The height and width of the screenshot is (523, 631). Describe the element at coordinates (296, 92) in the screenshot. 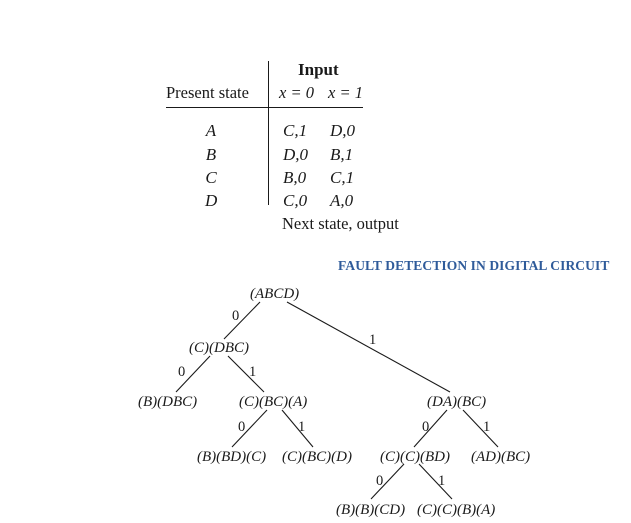

I see `column-header-x0: x = 0` at that location.